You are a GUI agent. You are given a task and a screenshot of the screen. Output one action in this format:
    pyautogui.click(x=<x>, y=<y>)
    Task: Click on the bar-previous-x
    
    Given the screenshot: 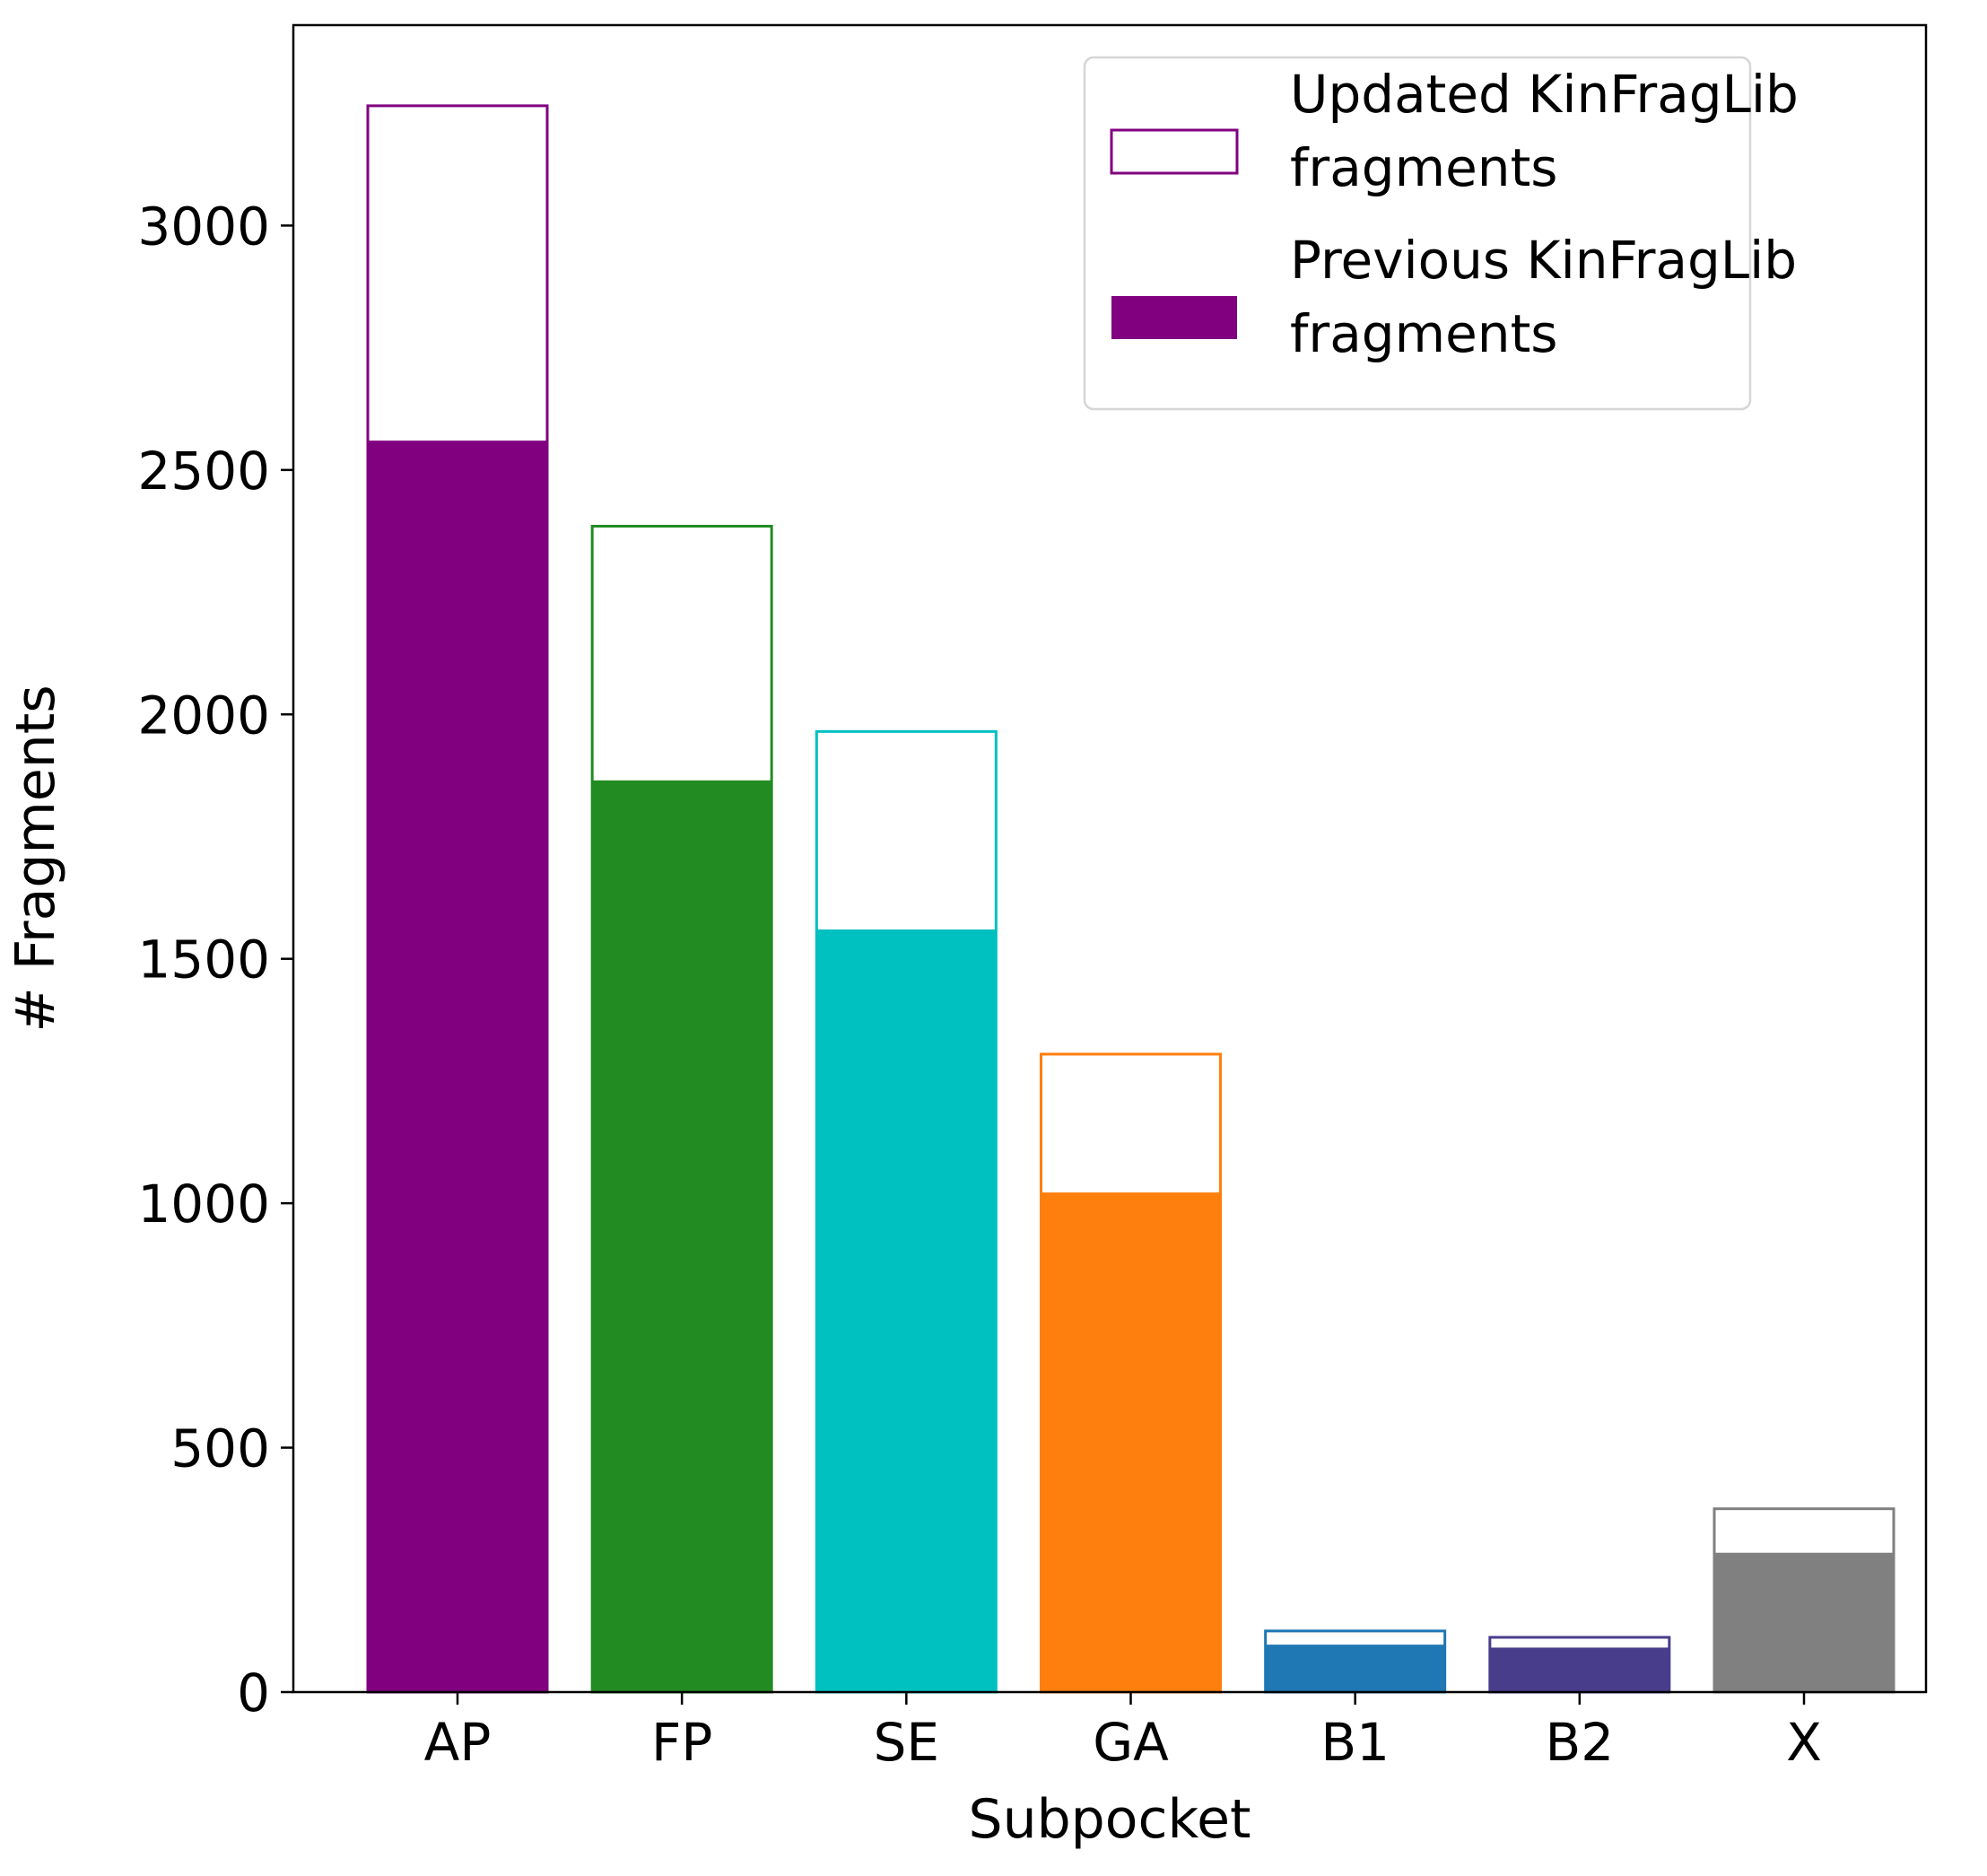 What is the action you would take?
    pyautogui.click(x=1804, y=1622)
    